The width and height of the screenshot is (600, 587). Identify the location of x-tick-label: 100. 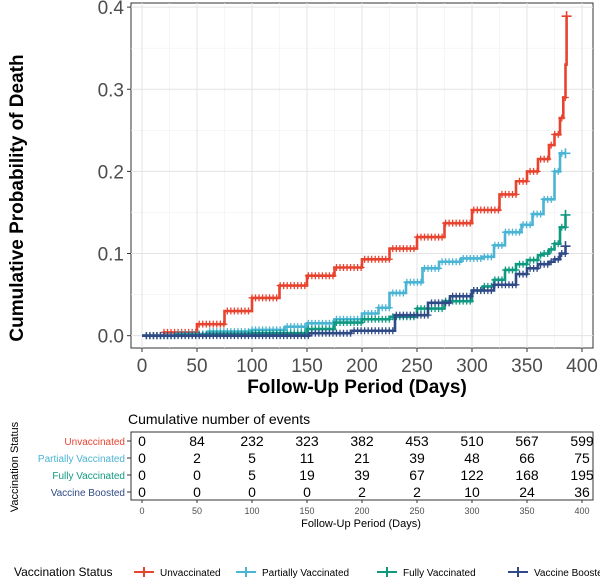
(252, 366).